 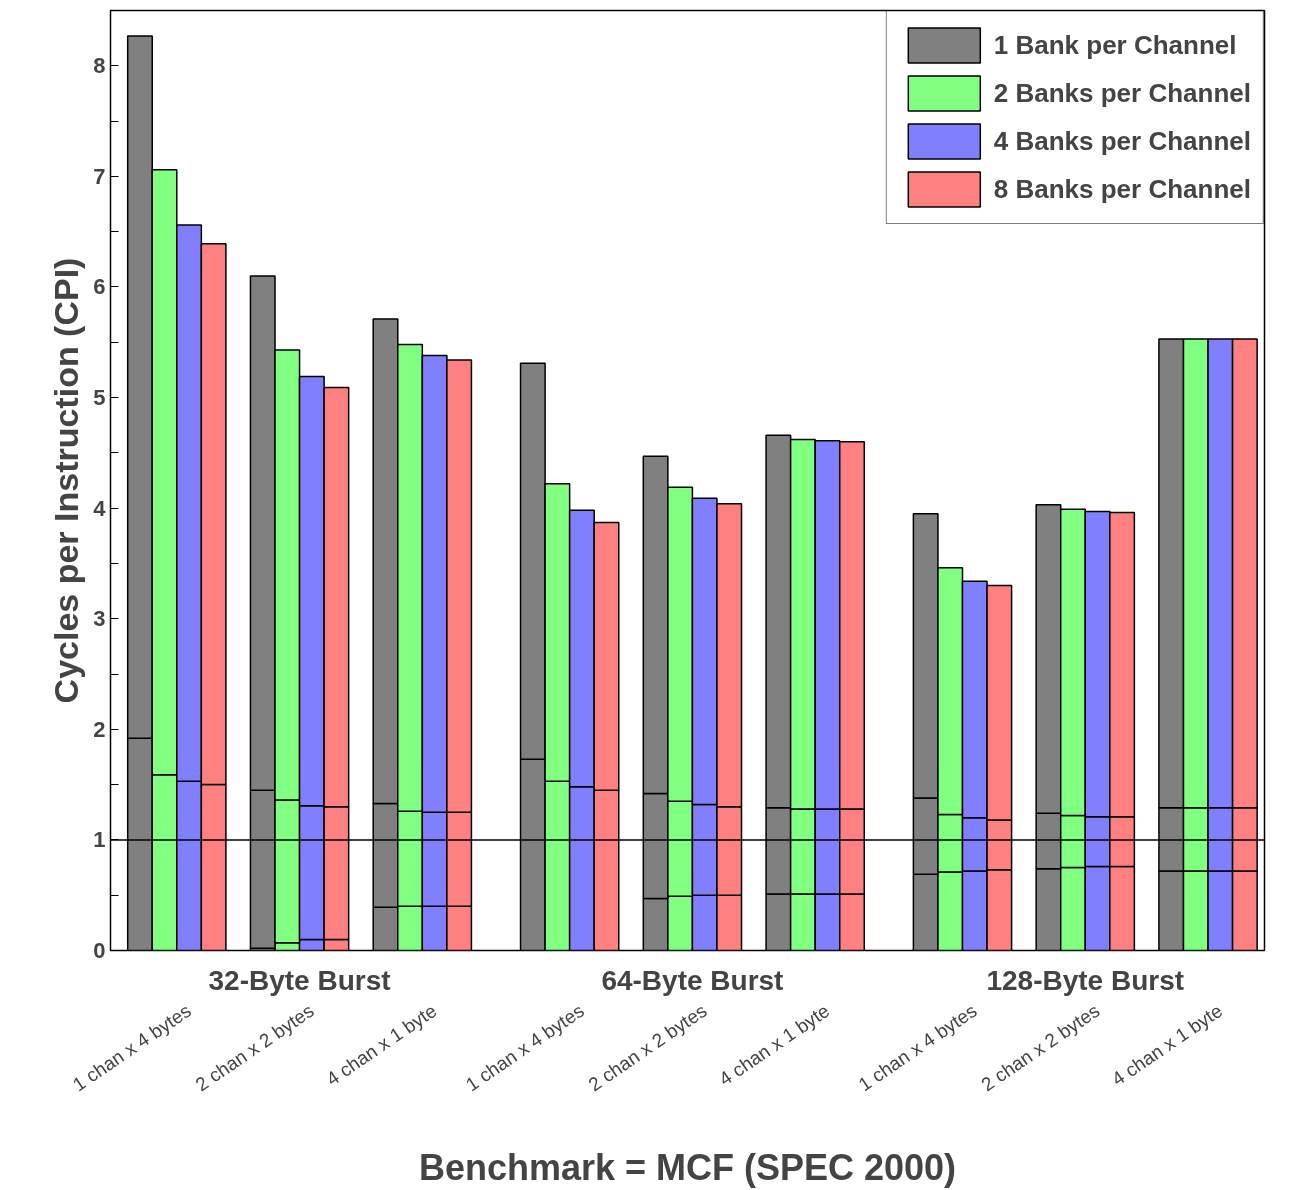 What do you see at coordinates (687, 1167) in the screenshot?
I see `x-axis-title: Benchmark = MCF (SPEC 2000)` at bounding box center [687, 1167].